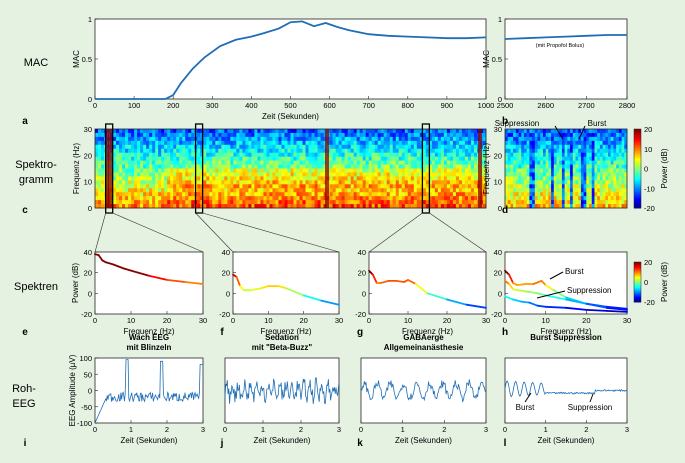 The width and height of the screenshot is (685, 463). Describe the element at coordinates (616, 307) in the screenshot. I see `spectrum-segment-h` at that location.